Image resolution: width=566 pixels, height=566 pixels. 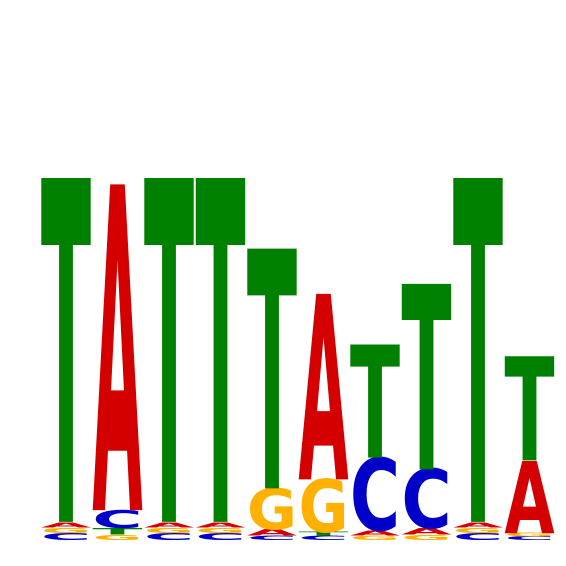 What do you see at coordinates (117, 537) in the screenshot?
I see `letter-G-pos-2: G` at bounding box center [117, 537].